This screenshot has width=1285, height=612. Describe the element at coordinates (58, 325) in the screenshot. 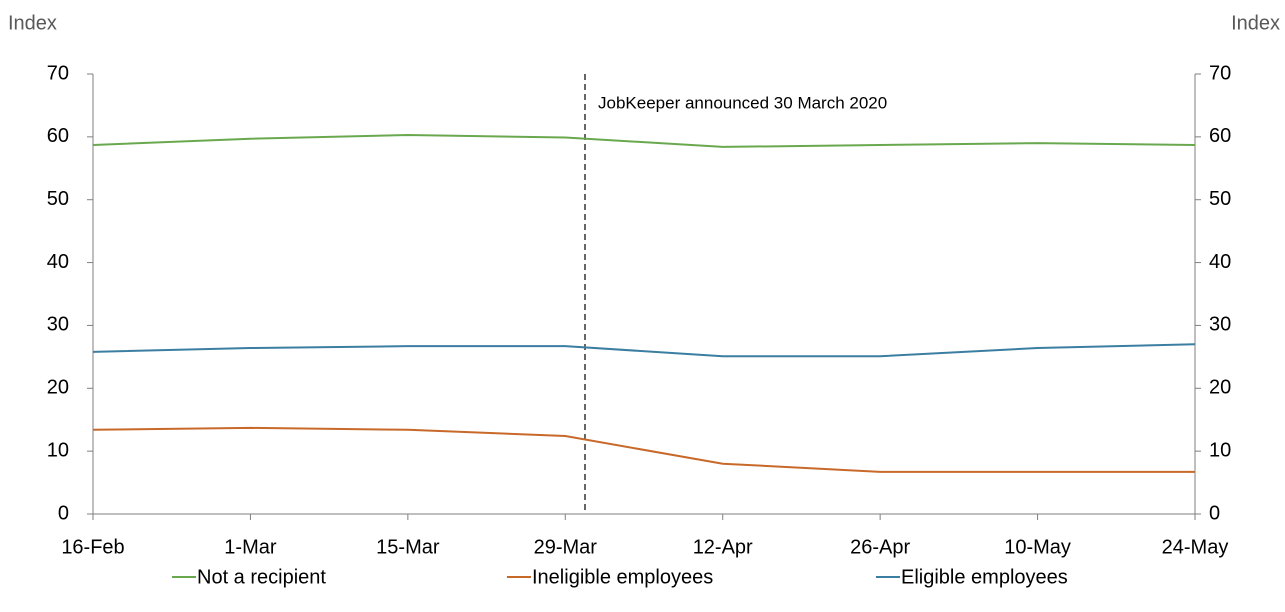

I see `y-tick-label: 30` at that location.